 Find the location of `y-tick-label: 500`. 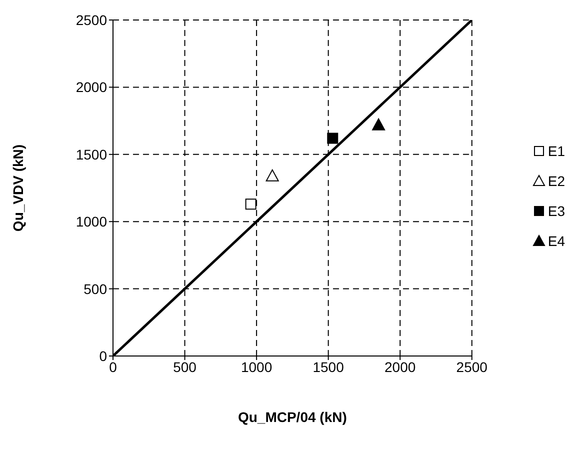

y-tick-label: 500 is located at coordinates (96, 288).